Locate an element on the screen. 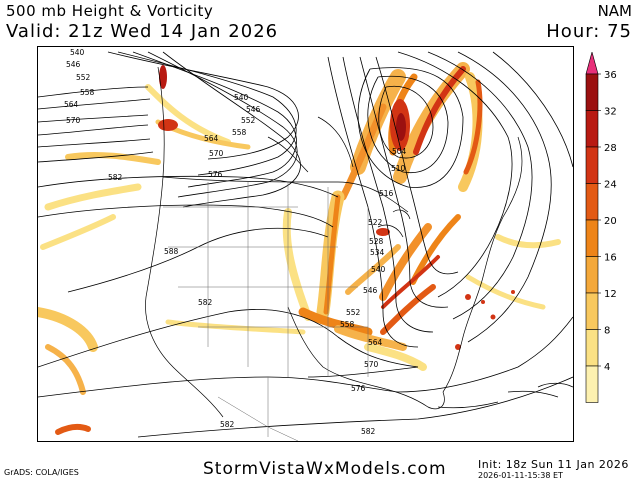  contour-label: 504 is located at coordinates (399, 151).